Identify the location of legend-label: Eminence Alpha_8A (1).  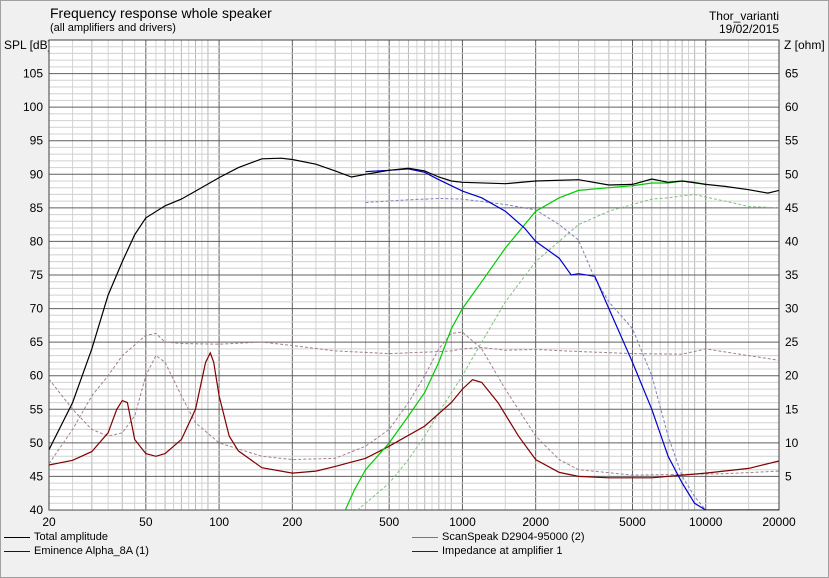
(91, 551).